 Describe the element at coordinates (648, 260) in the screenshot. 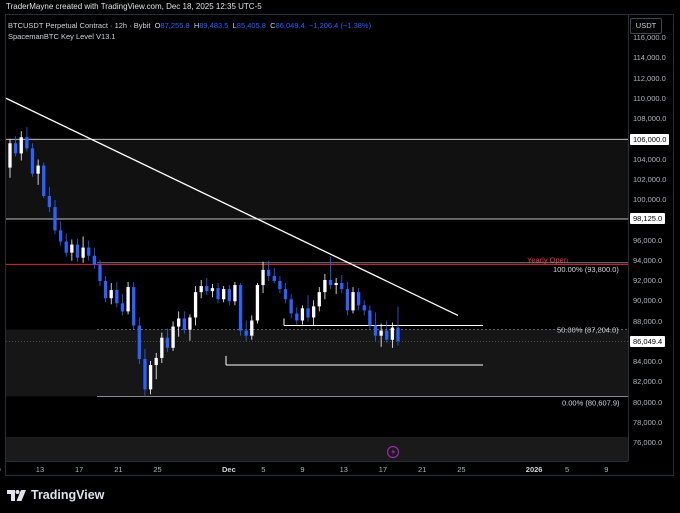

I see `price-tick: 94,000.0` at that location.